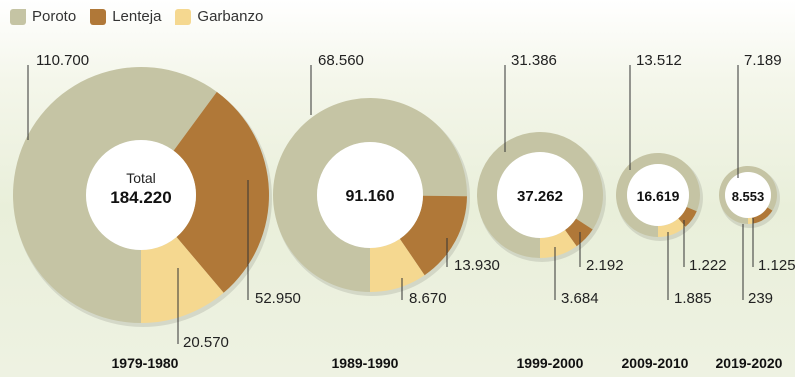 This screenshot has height=377, width=795. I want to click on data-label-poroto: 110.700, so click(62, 60).